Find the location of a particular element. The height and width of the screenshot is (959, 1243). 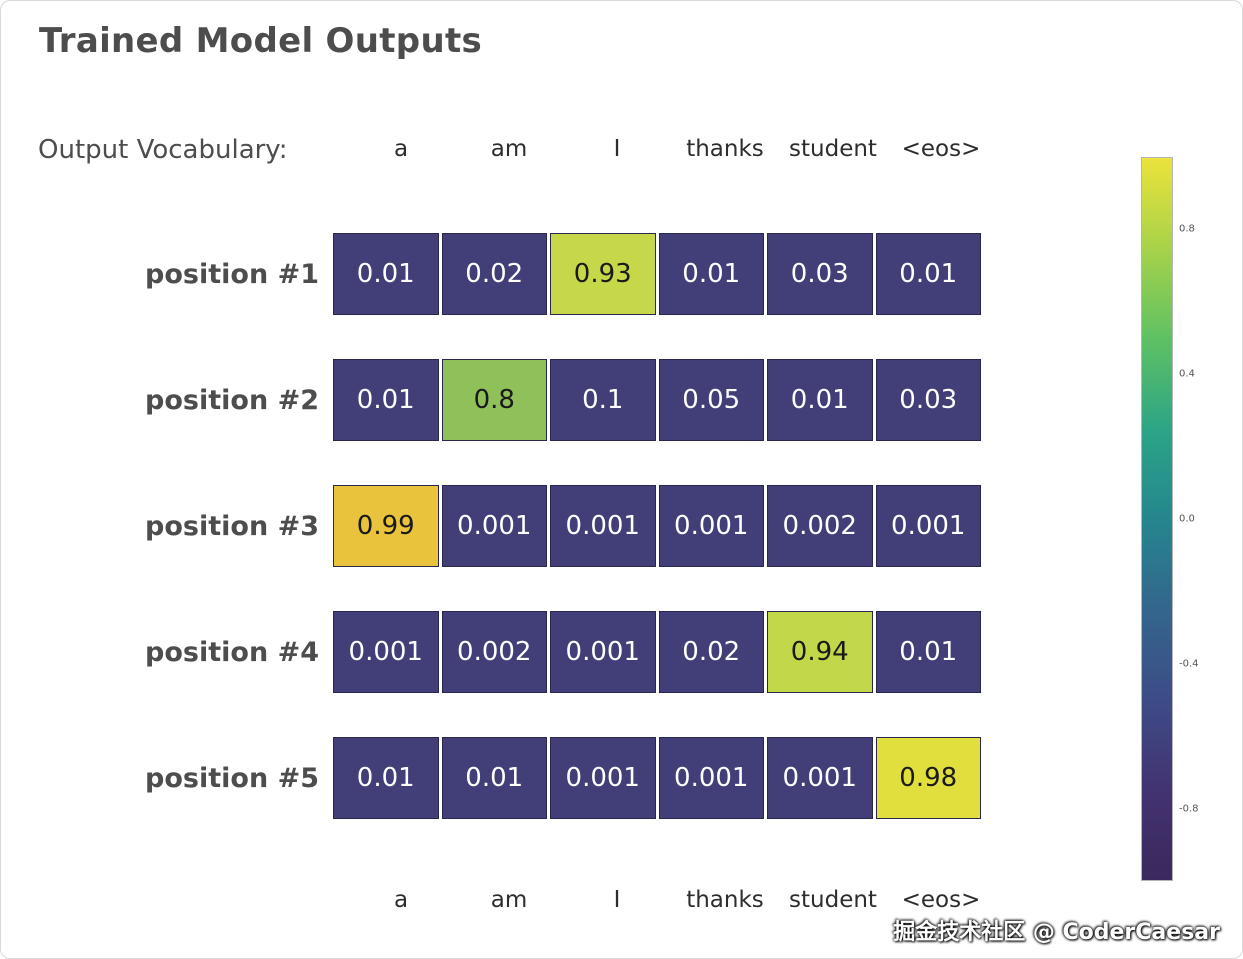

colorbar-tick-label: 0.8 is located at coordinates (1187, 229).